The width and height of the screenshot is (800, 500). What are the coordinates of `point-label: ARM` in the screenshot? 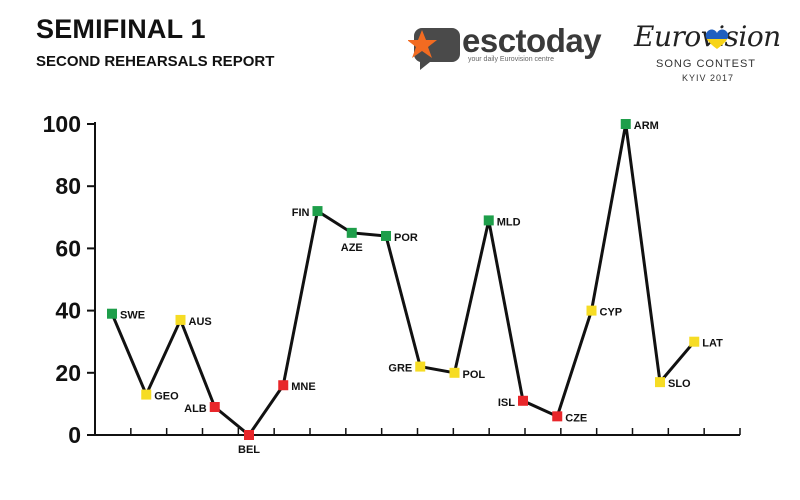 It's located at (646, 126).